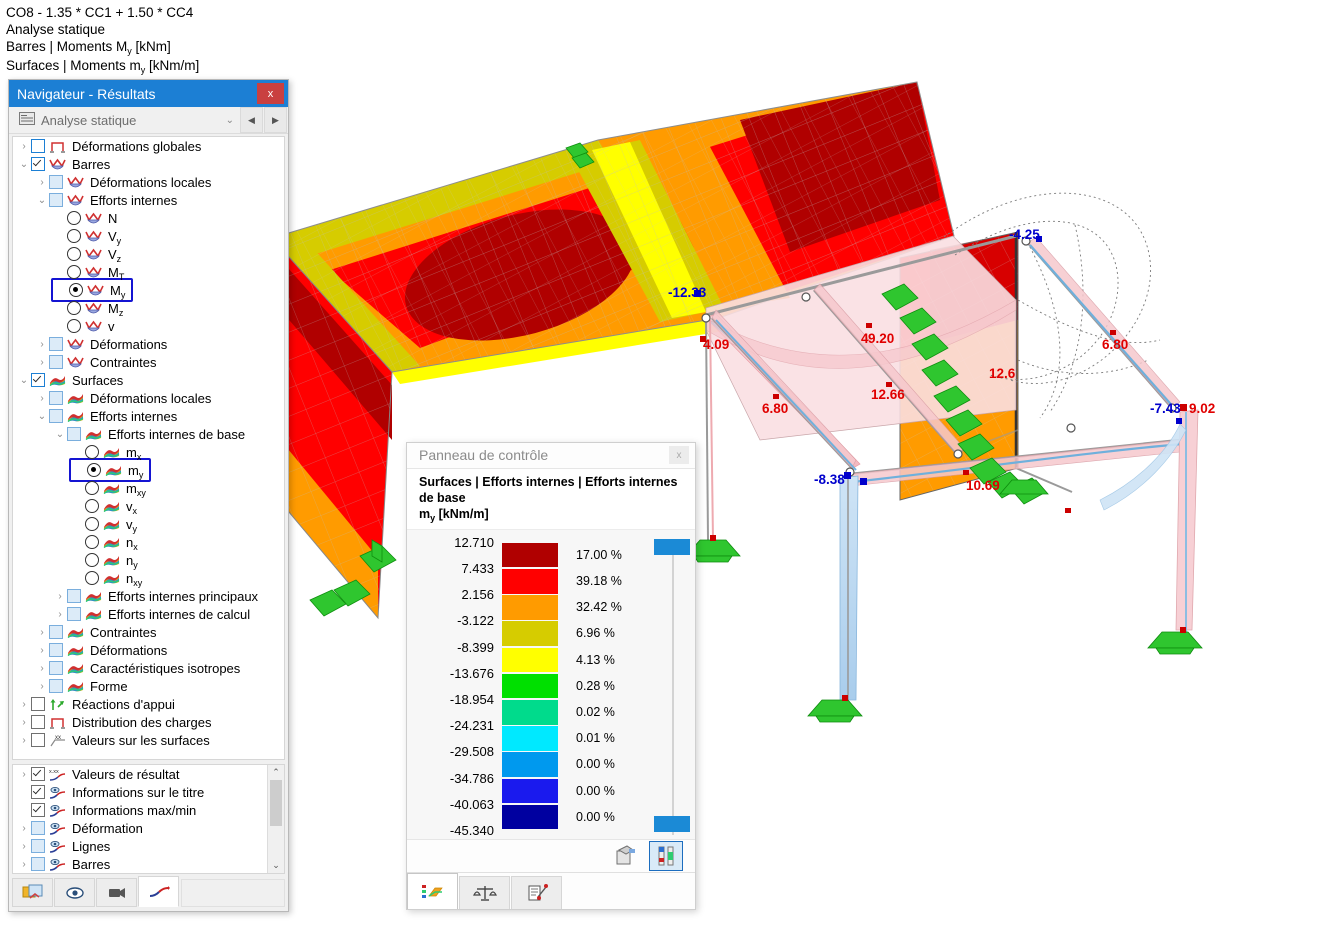 This screenshot has width=1331, height=933. Describe the element at coordinates (148, 290) in the screenshot. I see `selected-result-item: My` at that location.